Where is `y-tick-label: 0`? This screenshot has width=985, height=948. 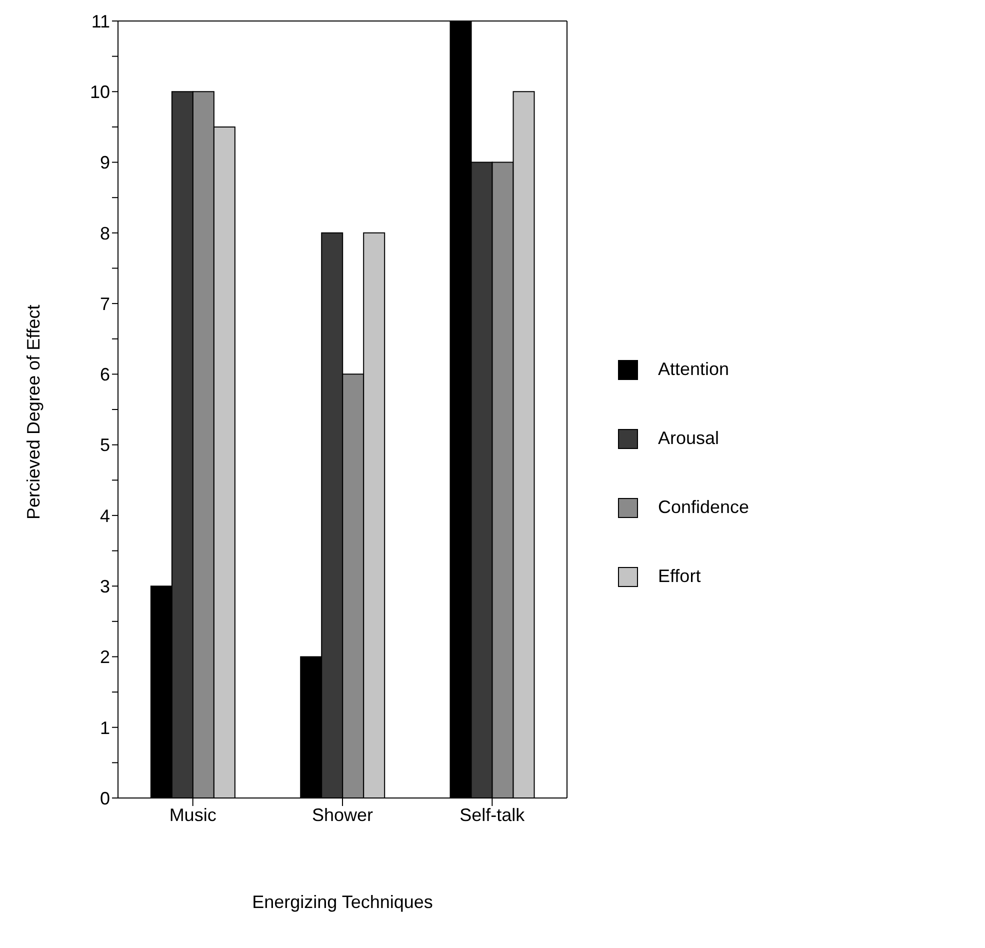
y-tick-label: 0 is located at coordinates (105, 798).